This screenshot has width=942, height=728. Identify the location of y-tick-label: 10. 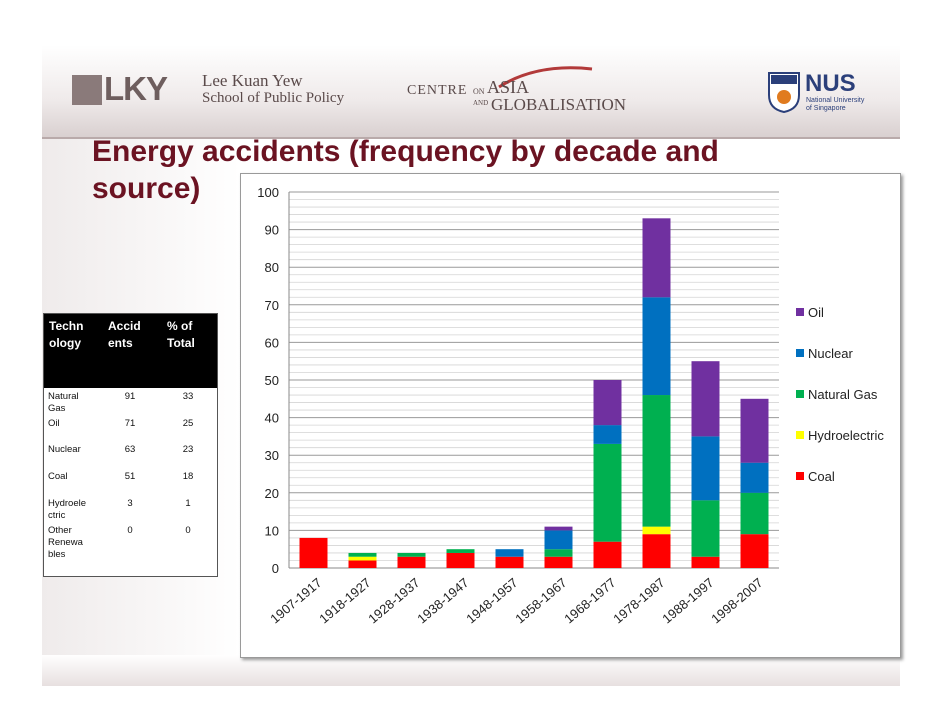
(272, 530).